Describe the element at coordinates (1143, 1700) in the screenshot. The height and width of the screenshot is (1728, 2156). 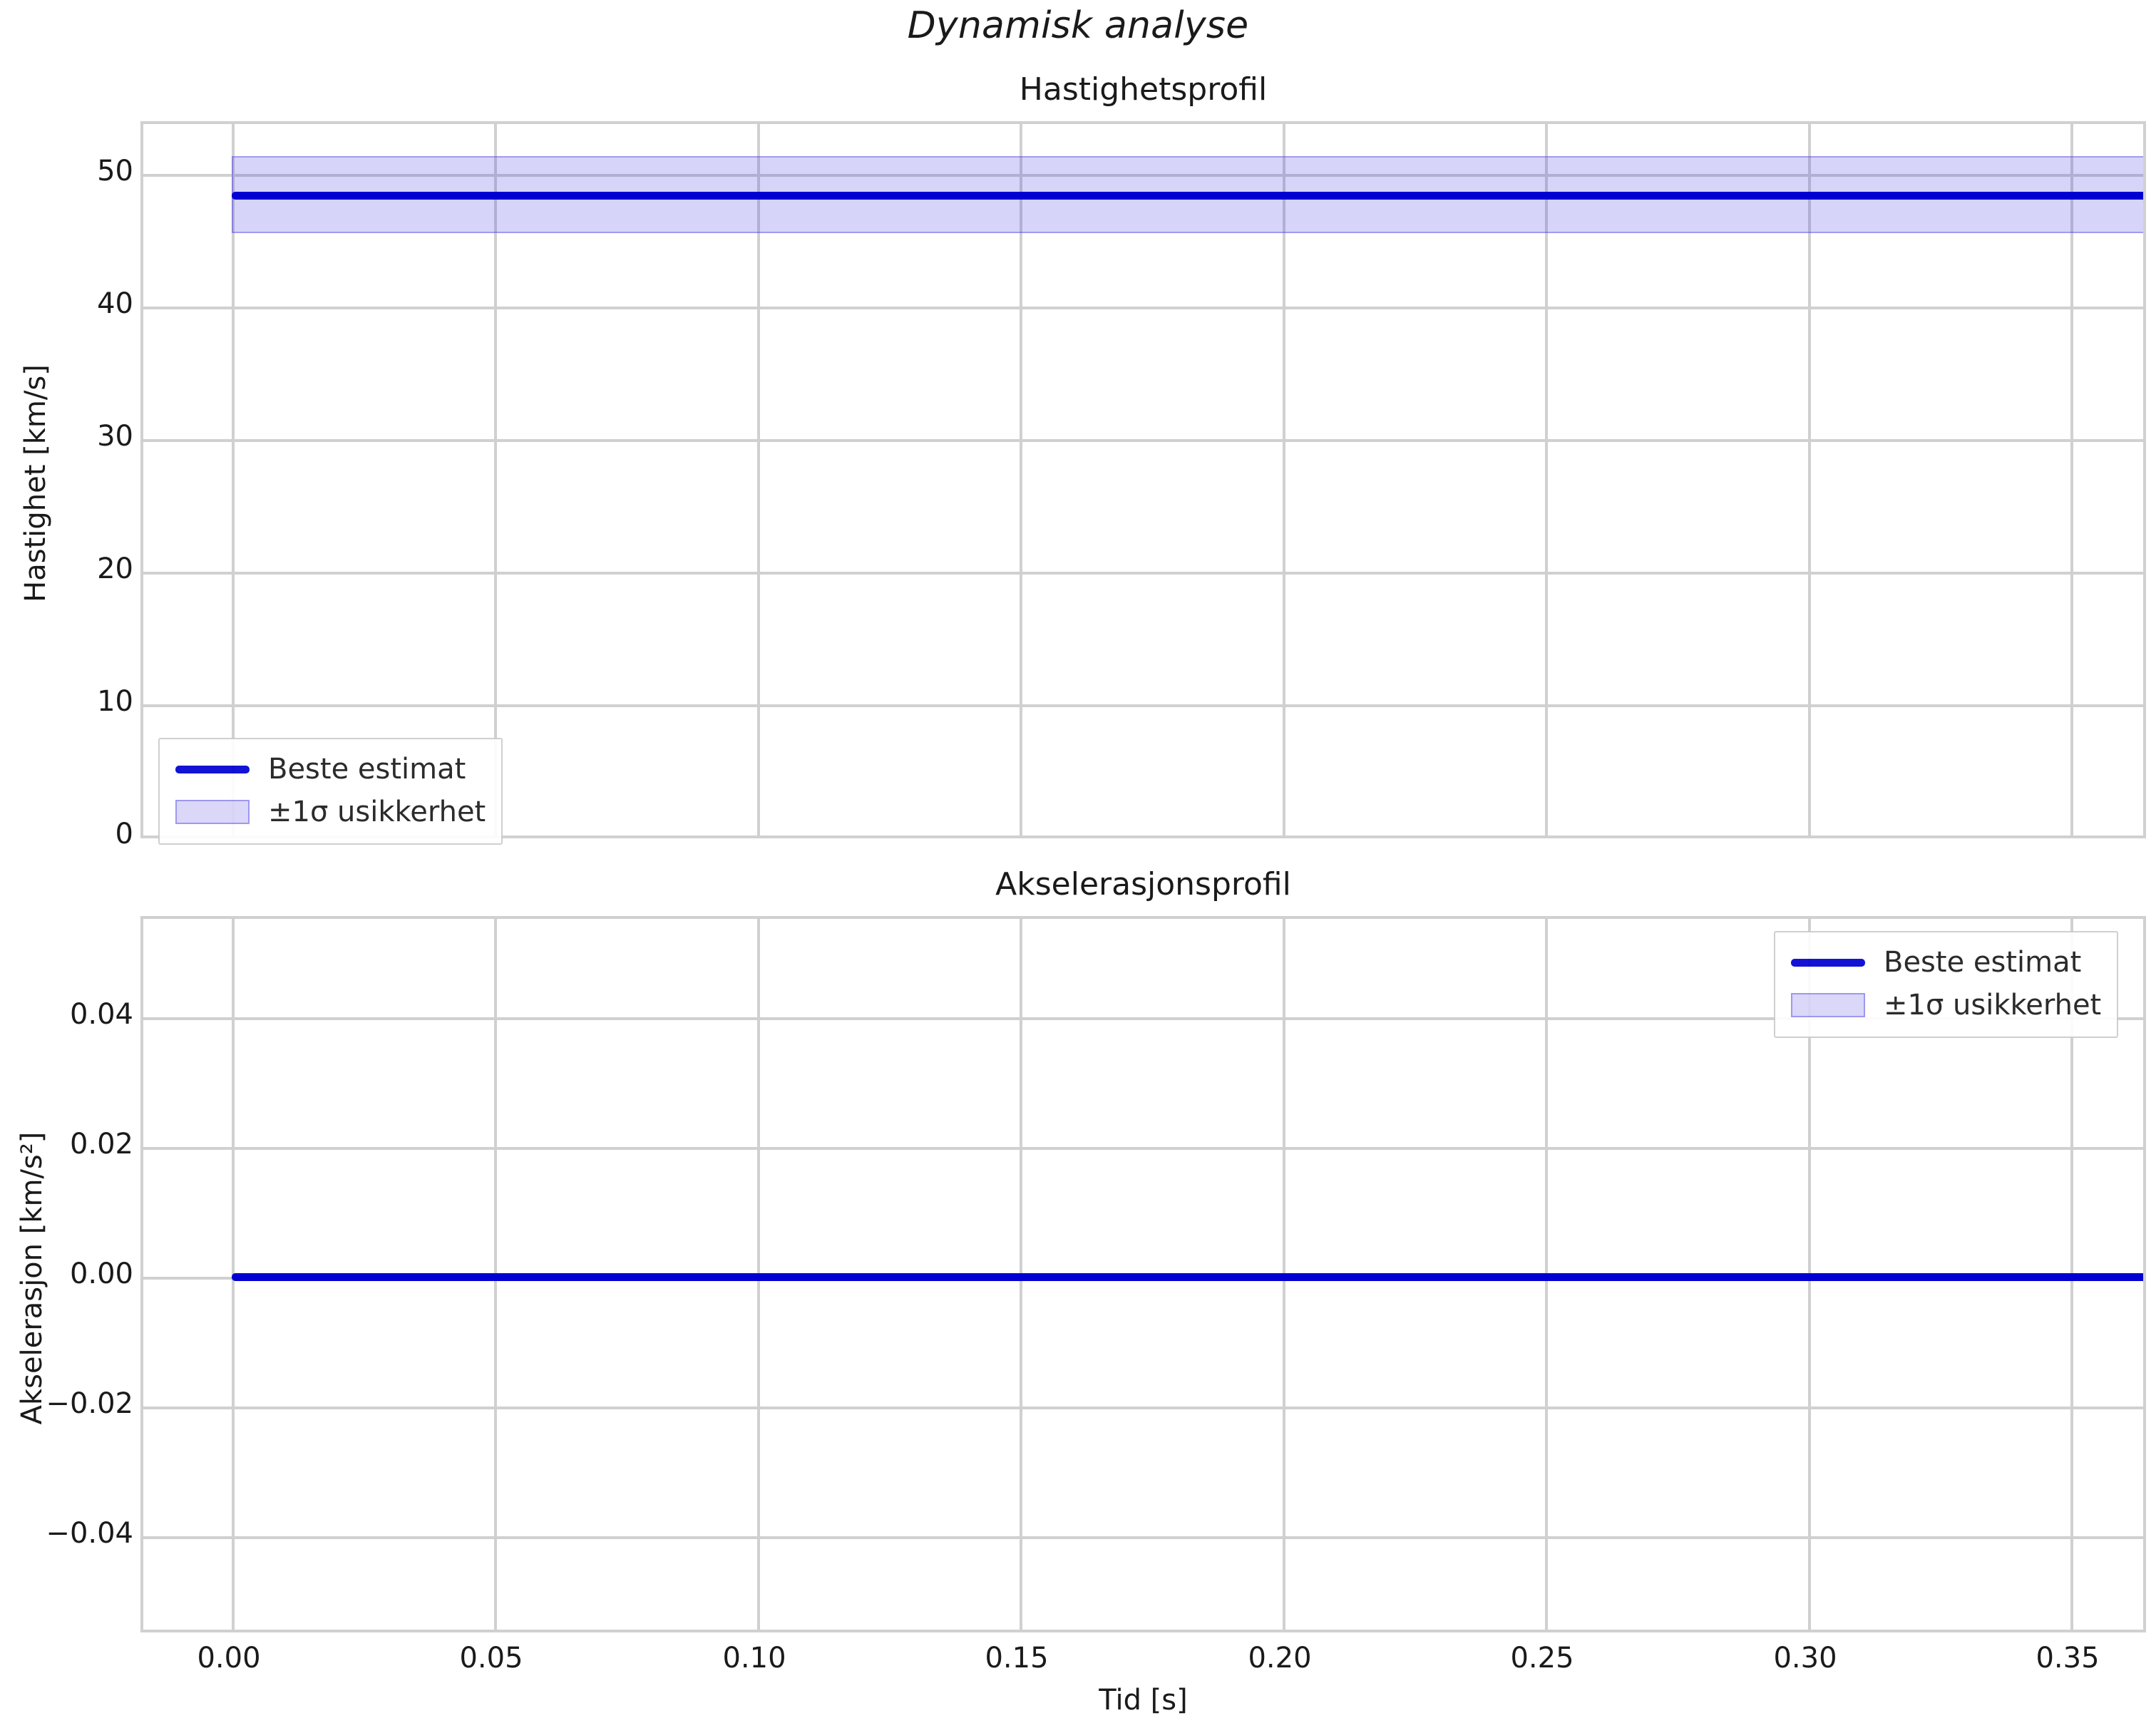
I see `shared-xlabel: Tid [s]` at that location.